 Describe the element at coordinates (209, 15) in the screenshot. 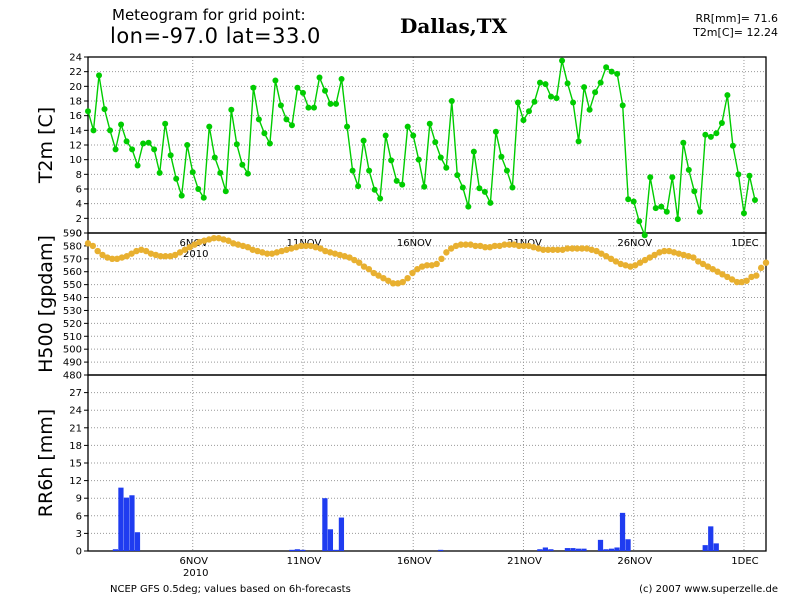

I see `chart-title: Meteogram for grid point:` at that location.